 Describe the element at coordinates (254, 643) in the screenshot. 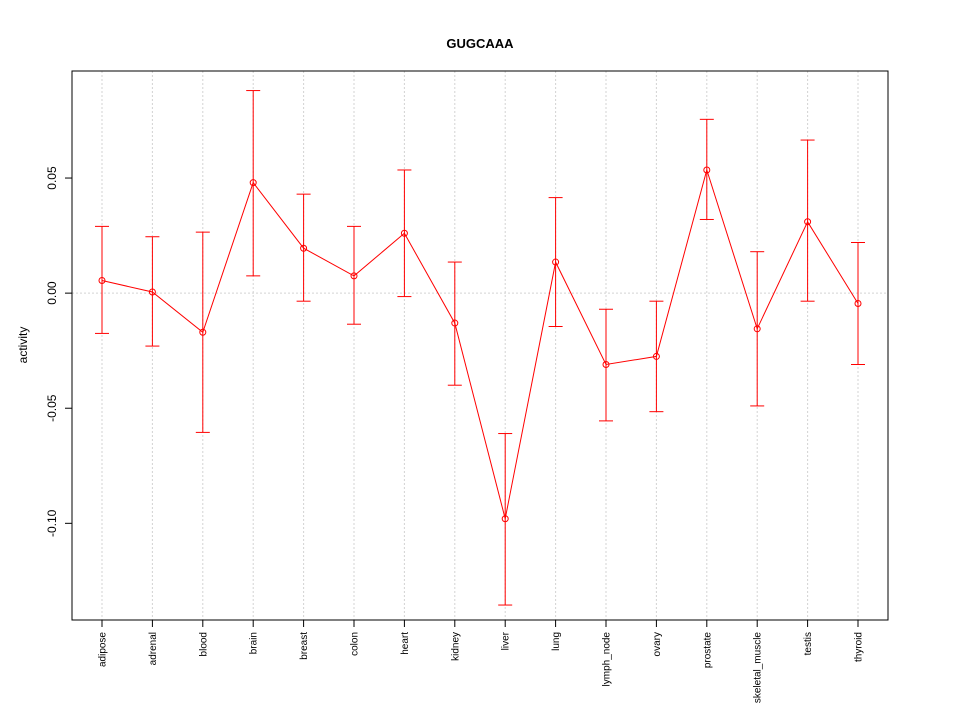

I see `x-tick-label-brain: brain` at that location.